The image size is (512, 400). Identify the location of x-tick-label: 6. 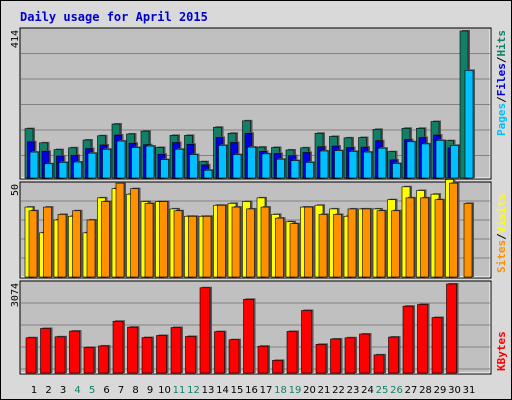
(106, 390).